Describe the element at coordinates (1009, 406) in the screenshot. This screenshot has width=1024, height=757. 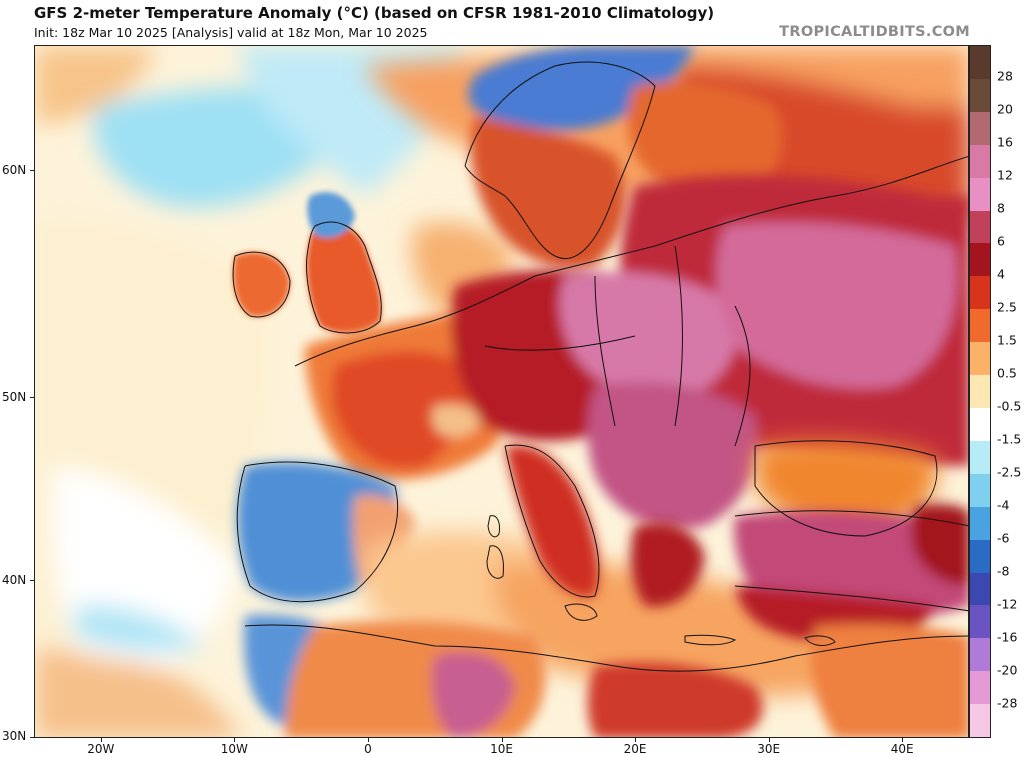
I see `legend-label: -0.5` at that location.